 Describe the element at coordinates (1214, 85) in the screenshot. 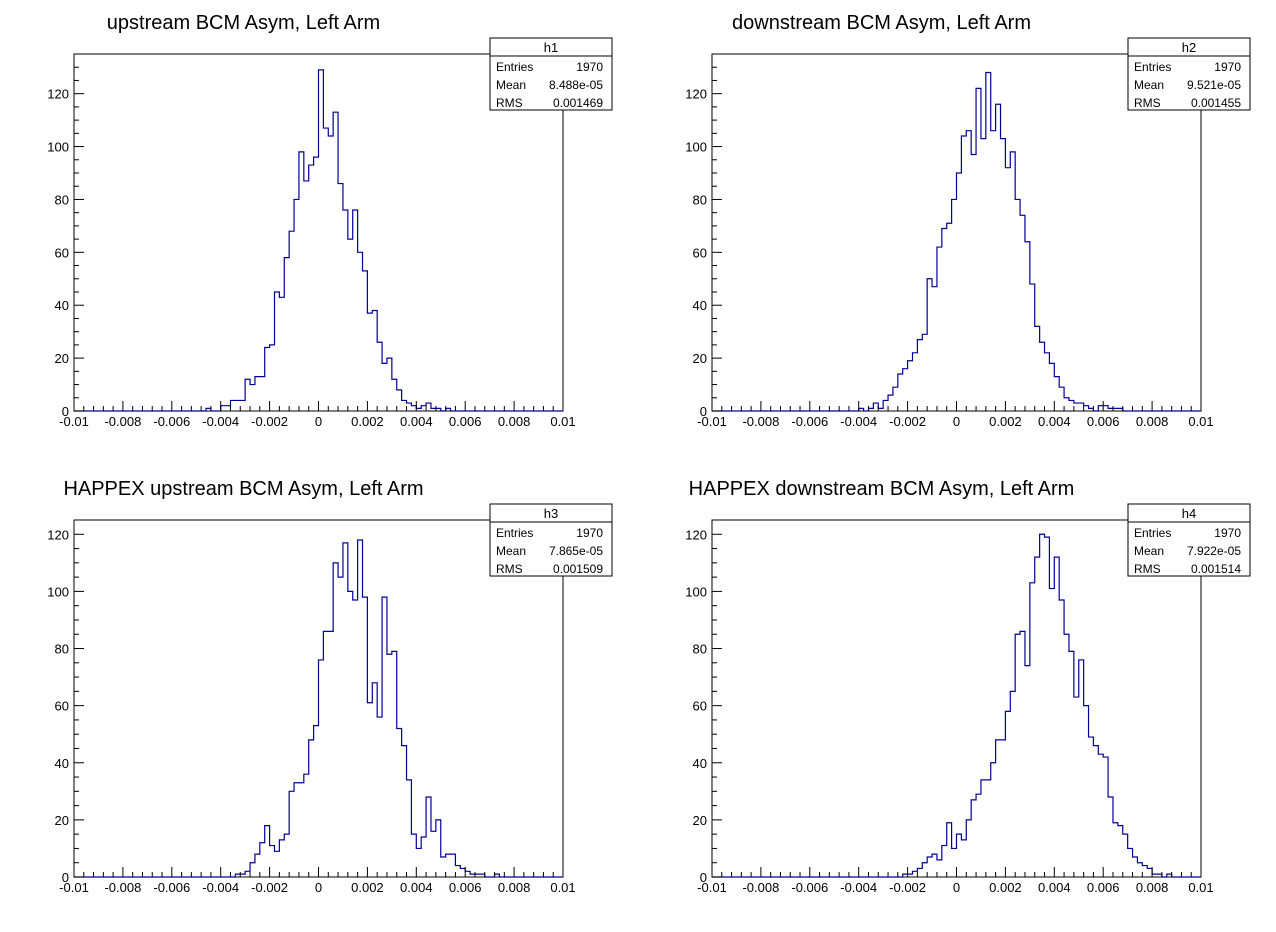

I see `stats-mean-value: 9.521e-05` at that location.